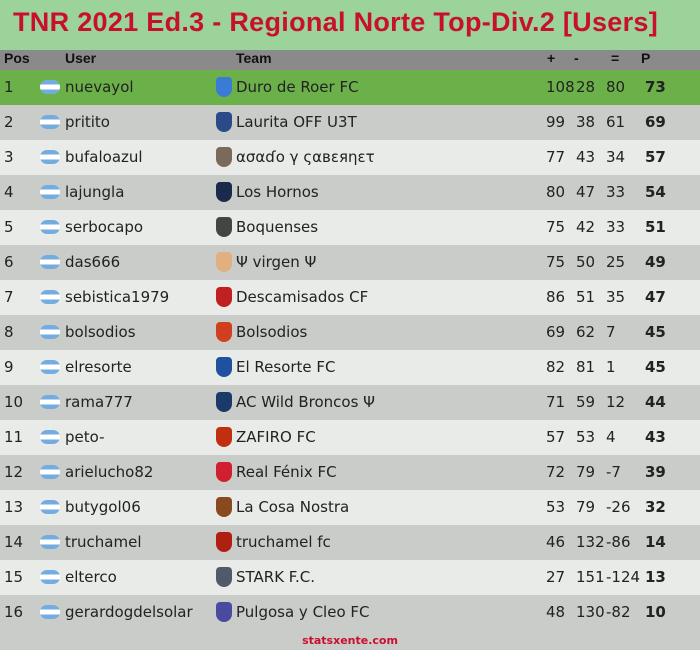 Image resolution: width=700 pixels, height=650 pixels. I want to click on table-row: 15 elterco STARK F.C. 27 151 -124 13, so click(350, 577).